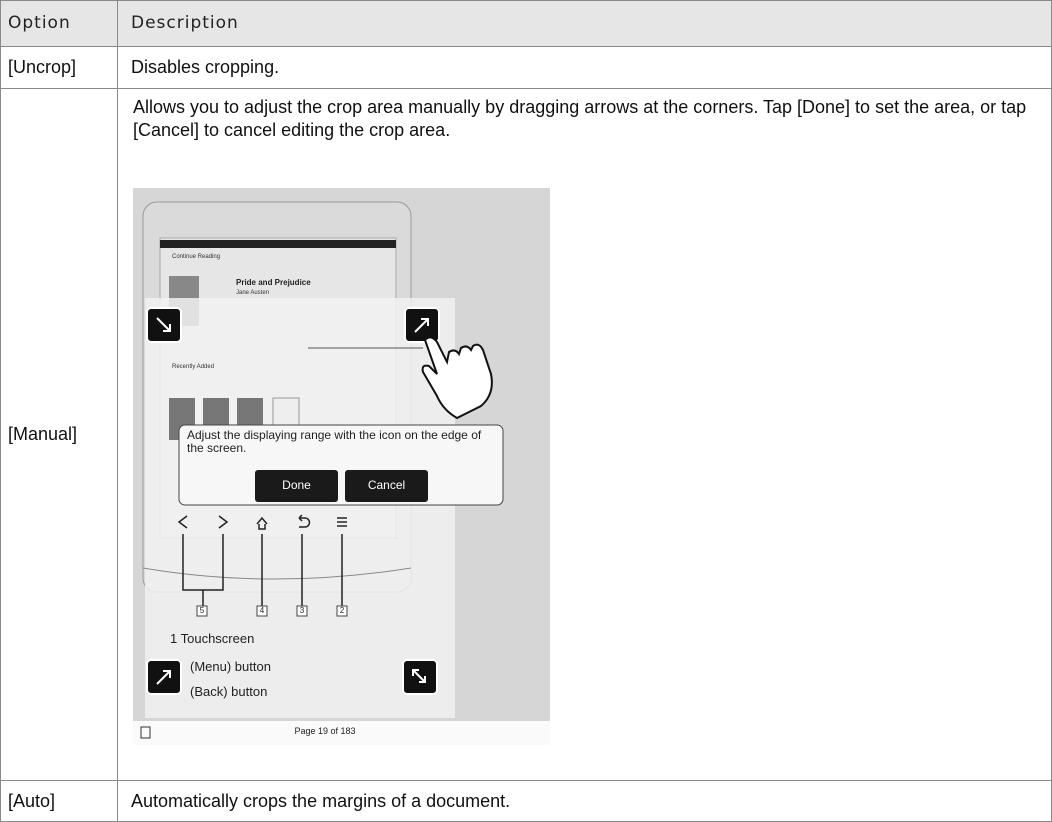 The width and height of the screenshot is (1052, 822). I want to click on callout-label: 2, so click(342, 610).